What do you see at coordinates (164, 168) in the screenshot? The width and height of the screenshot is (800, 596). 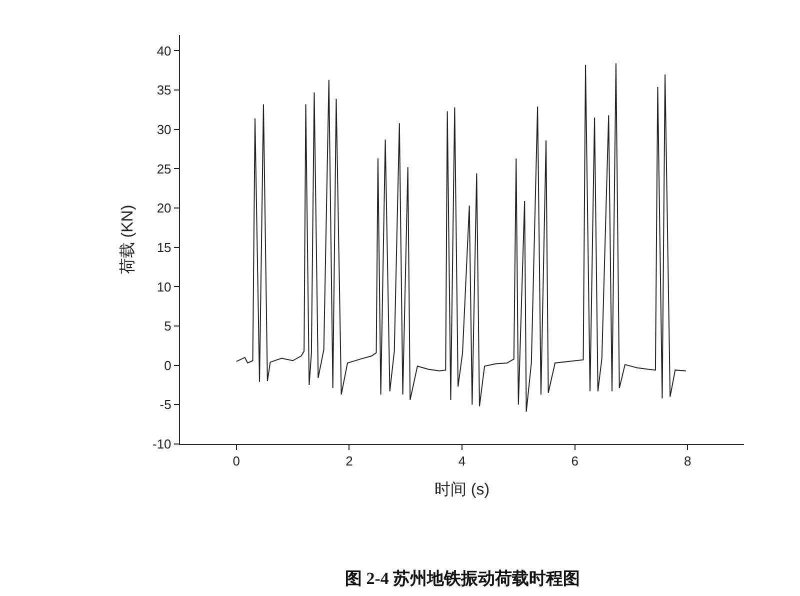 I see `y-tick-label: 25` at bounding box center [164, 168].